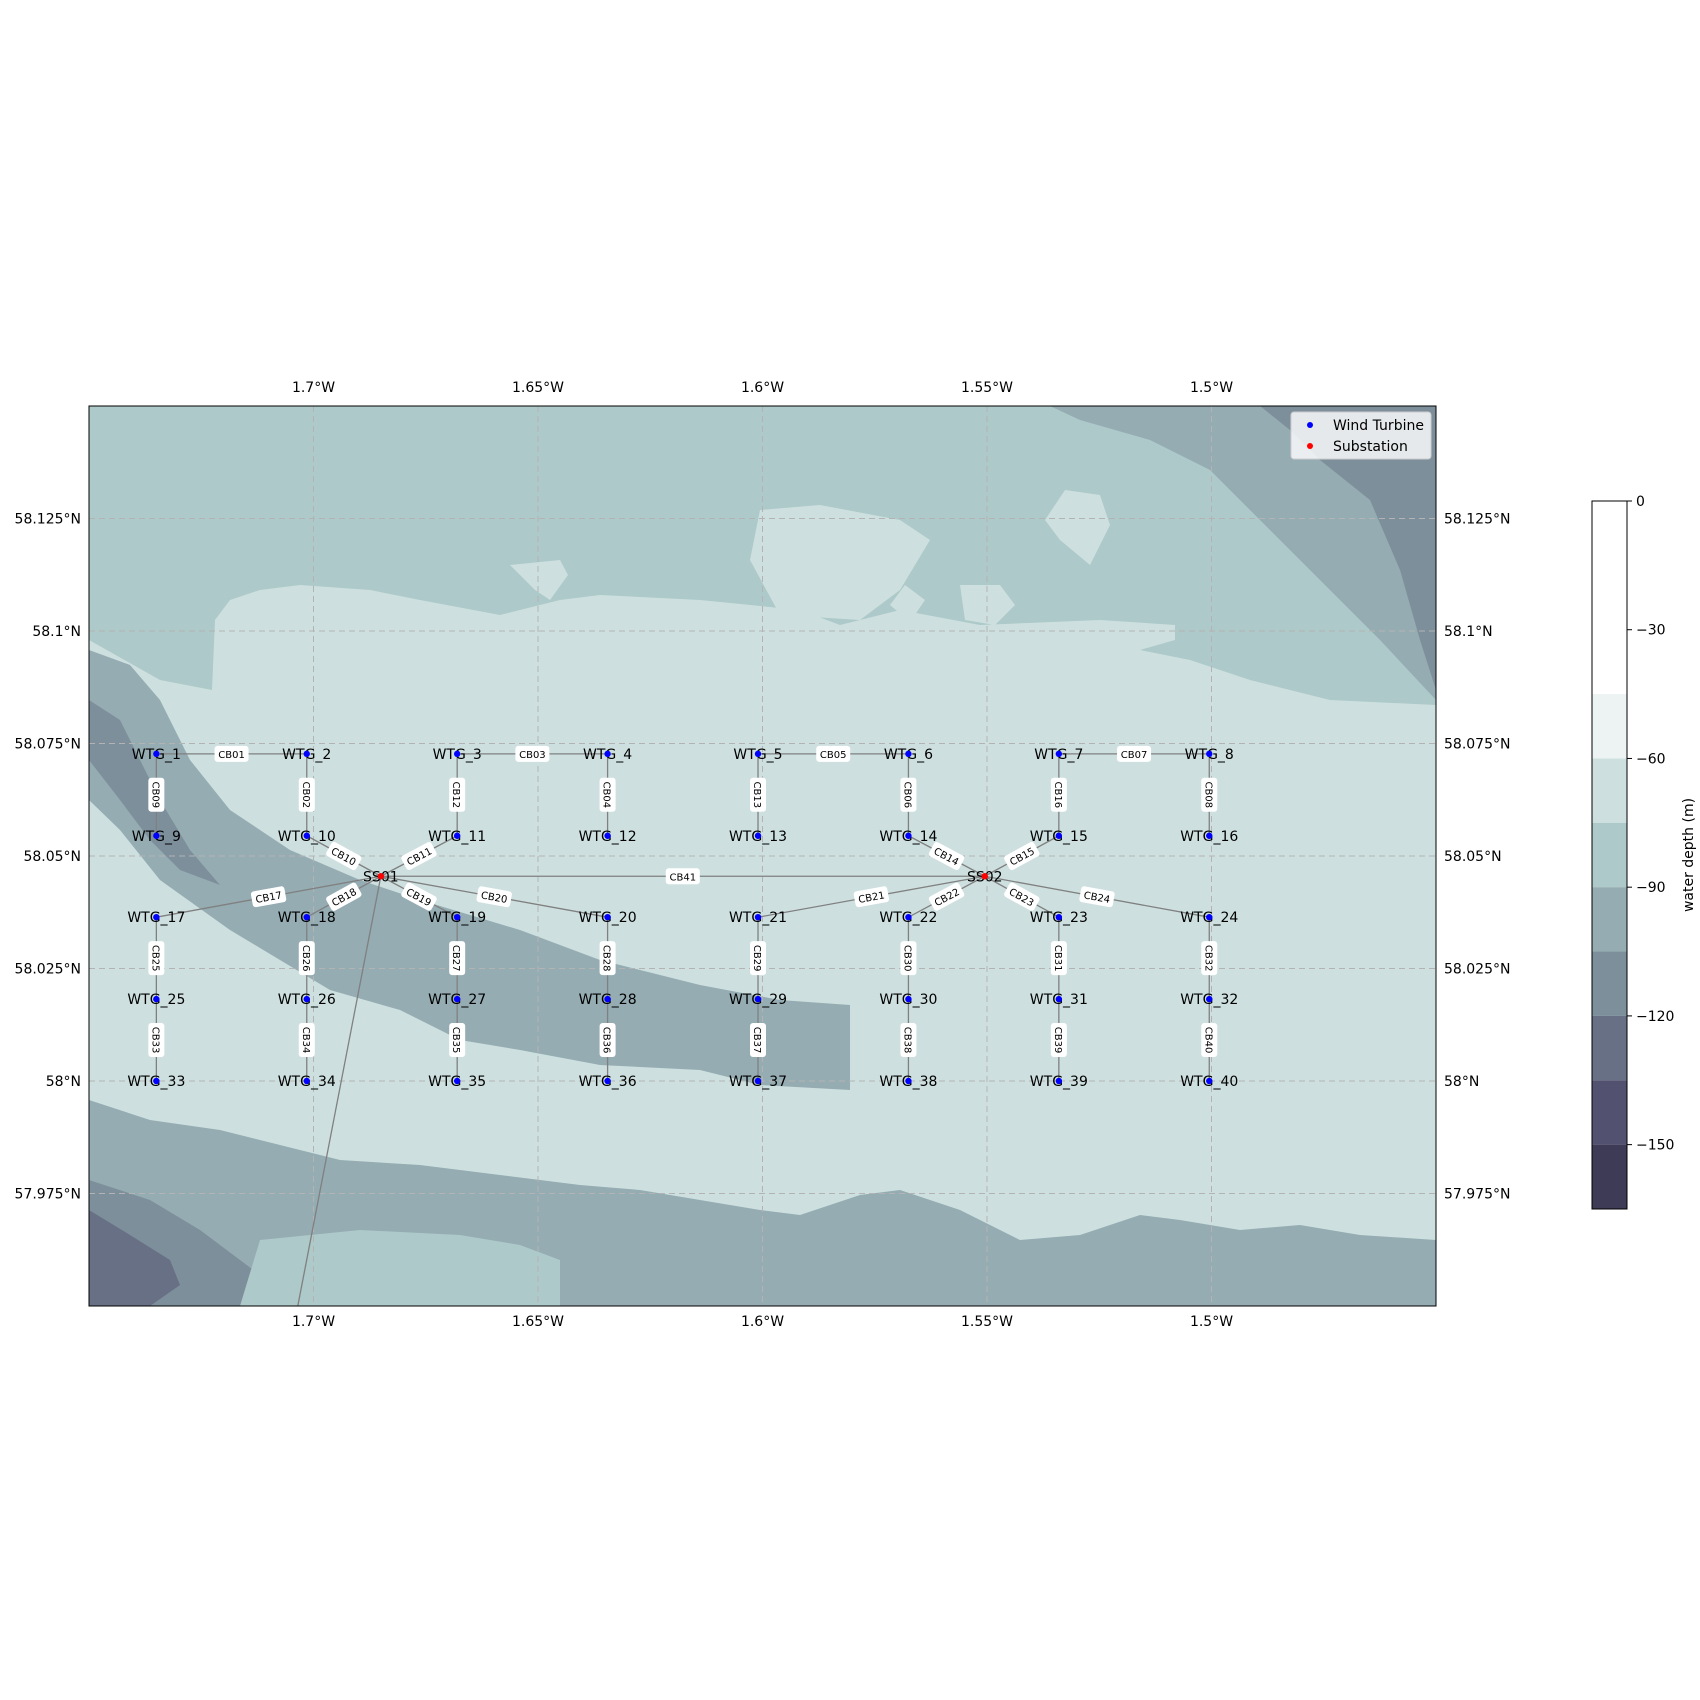  What do you see at coordinates (1077, 527) in the screenshot?
I see `shallow-patch` at bounding box center [1077, 527].